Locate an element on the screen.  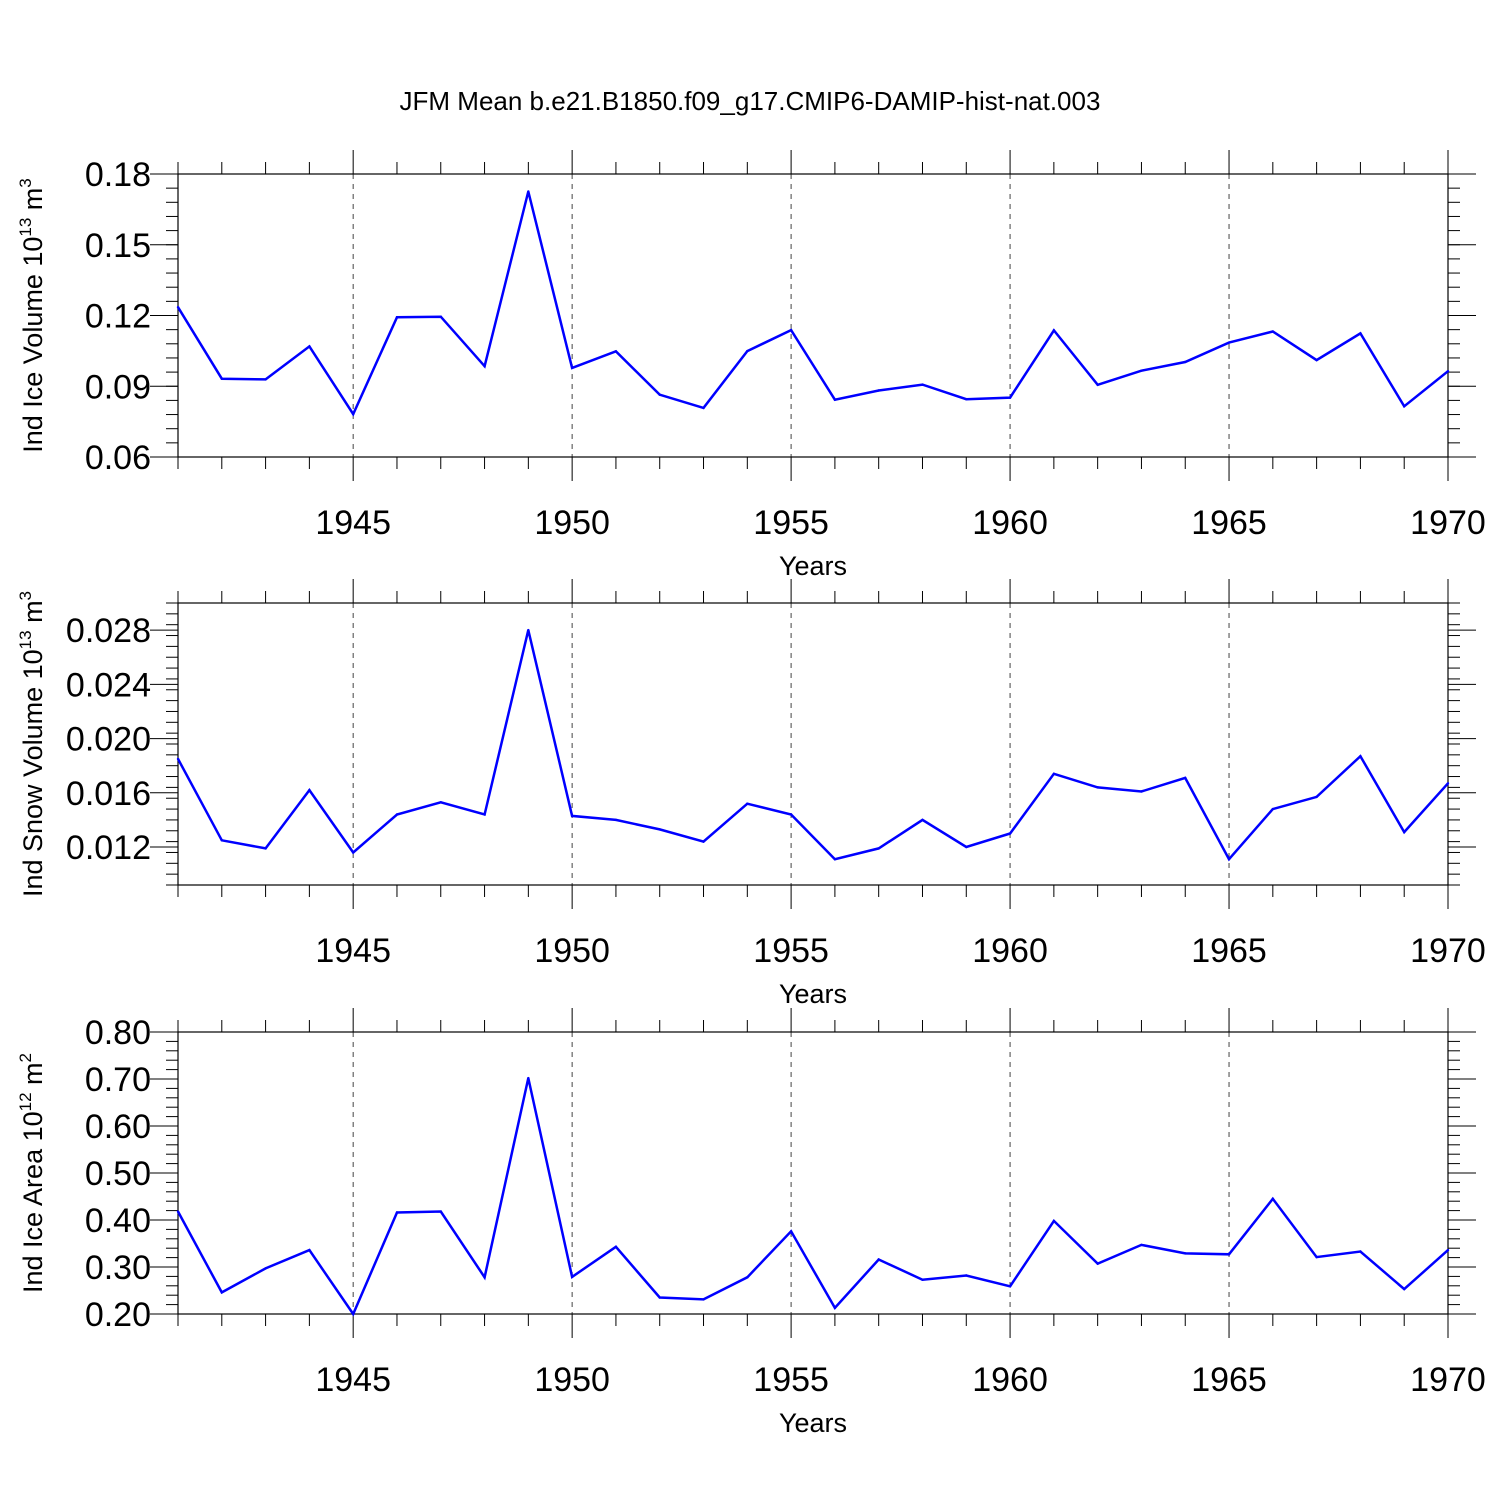
y-tick-label: 0.50 is located at coordinates (118, 1174).